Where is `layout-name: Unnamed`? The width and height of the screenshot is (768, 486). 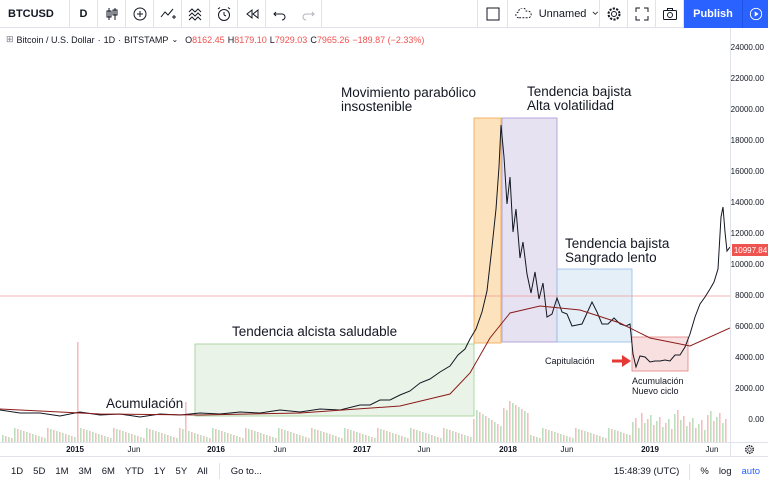 layout-name: Unnamed is located at coordinates (562, 13).